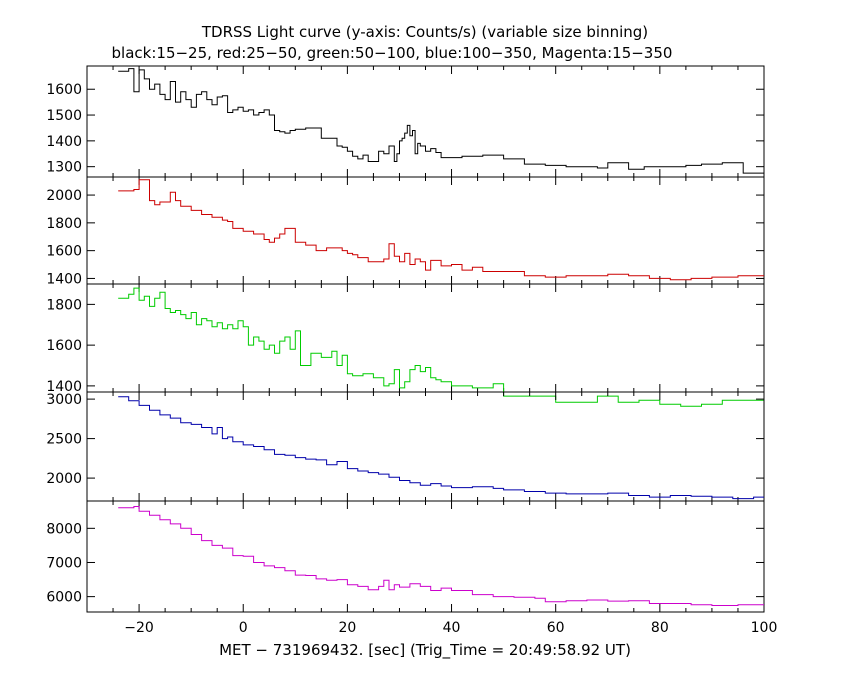 This screenshot has height=680, width=850. Describe the element at coordinates (441, 448) in the screenshot. I see `series-line-blue` at that location.